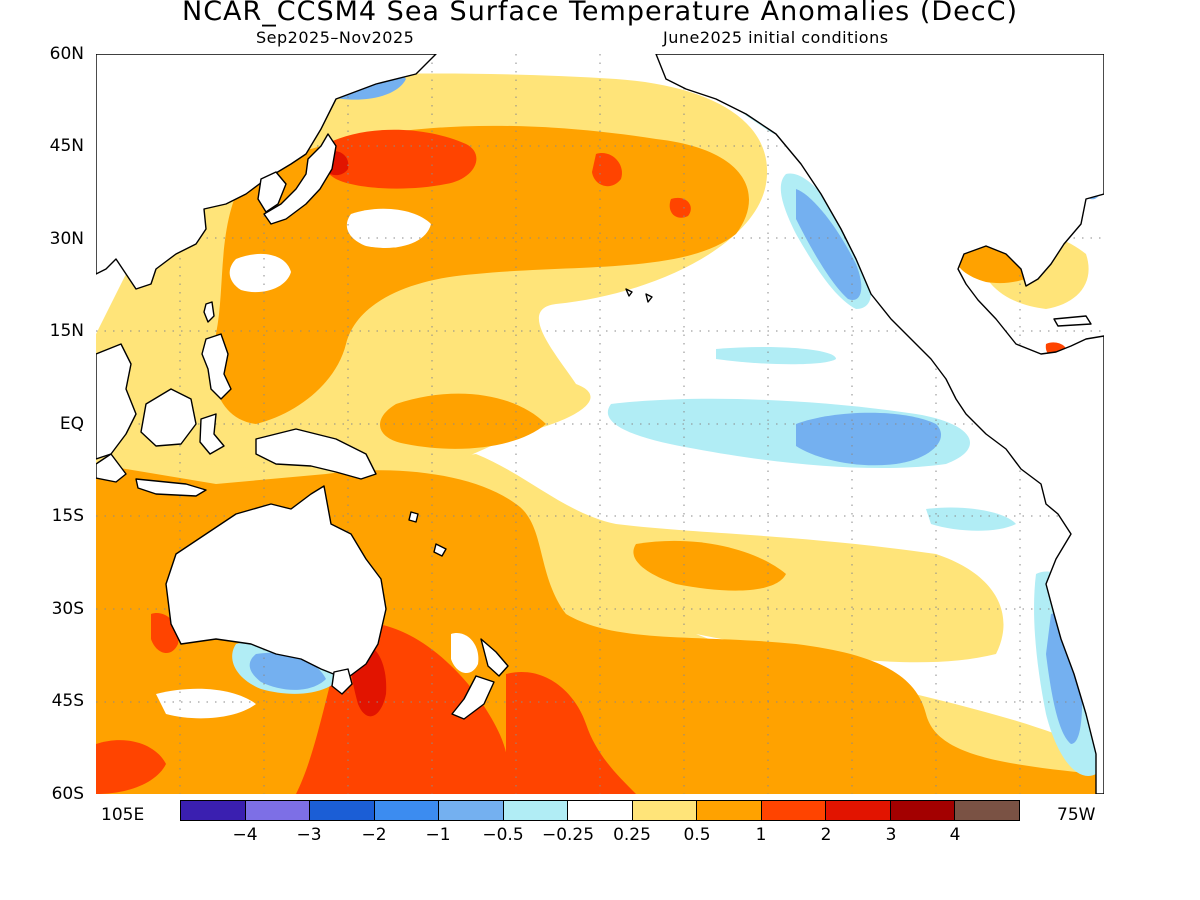 Image resolution: width=1200 pixels, height=900 pixels. What do you see at coordinates (761, 835) in the screenshot?
I see `colorbar-label: 1` at bounding box center [761, 835].